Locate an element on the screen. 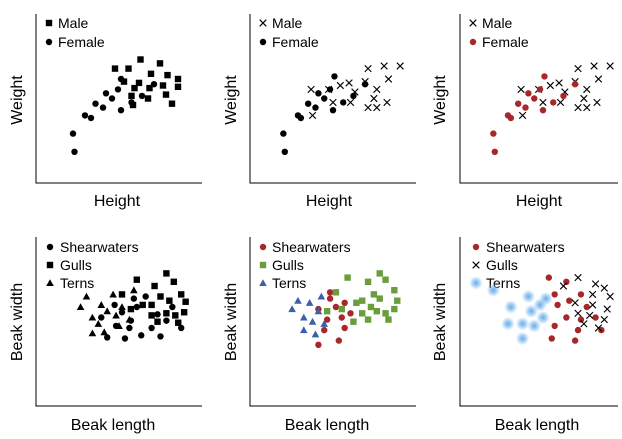 Image resolution: width=622 pixels, height=439 pixels. panel-4-legend-1-label: Gulls is located at coordinates (76, 265).